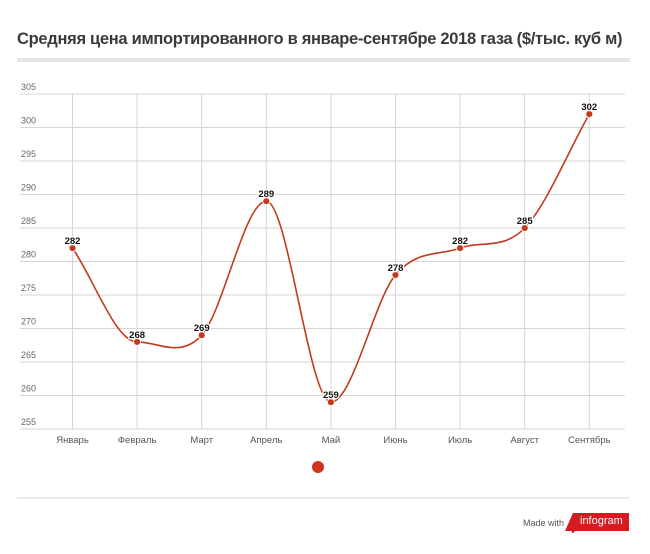 This screenshot has height=554, width=650. What do you see at coordinates (524, 440) in the screenshot?
I see `x-tick-label: Август` at bounding box center [524, 440].